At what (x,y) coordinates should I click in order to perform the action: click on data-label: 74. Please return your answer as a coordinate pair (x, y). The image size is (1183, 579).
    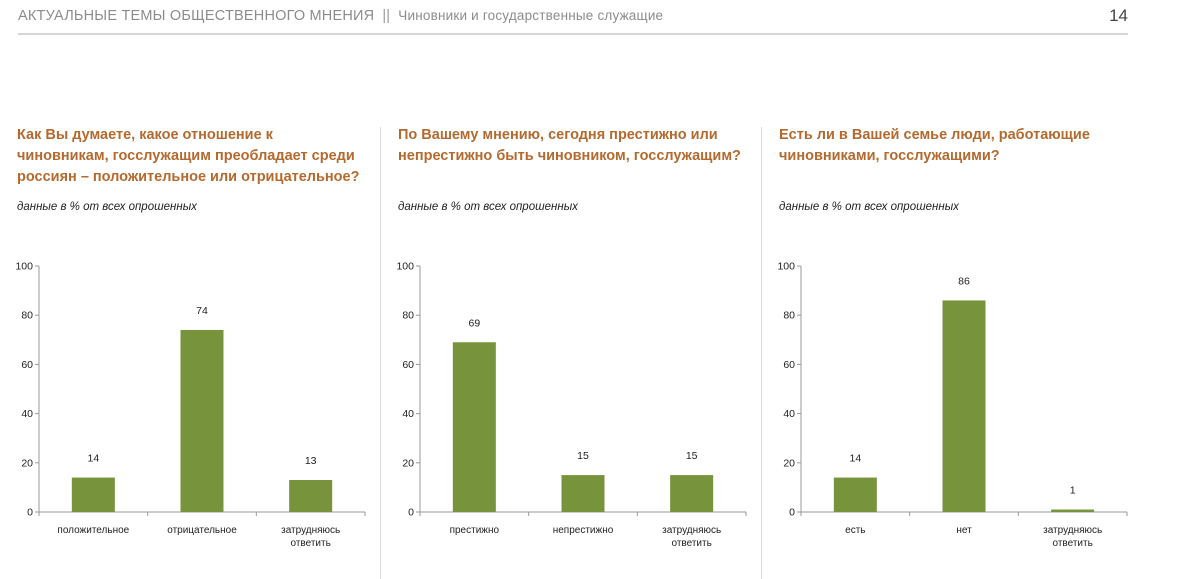
    Looking at the image, I should click on (202, 311).